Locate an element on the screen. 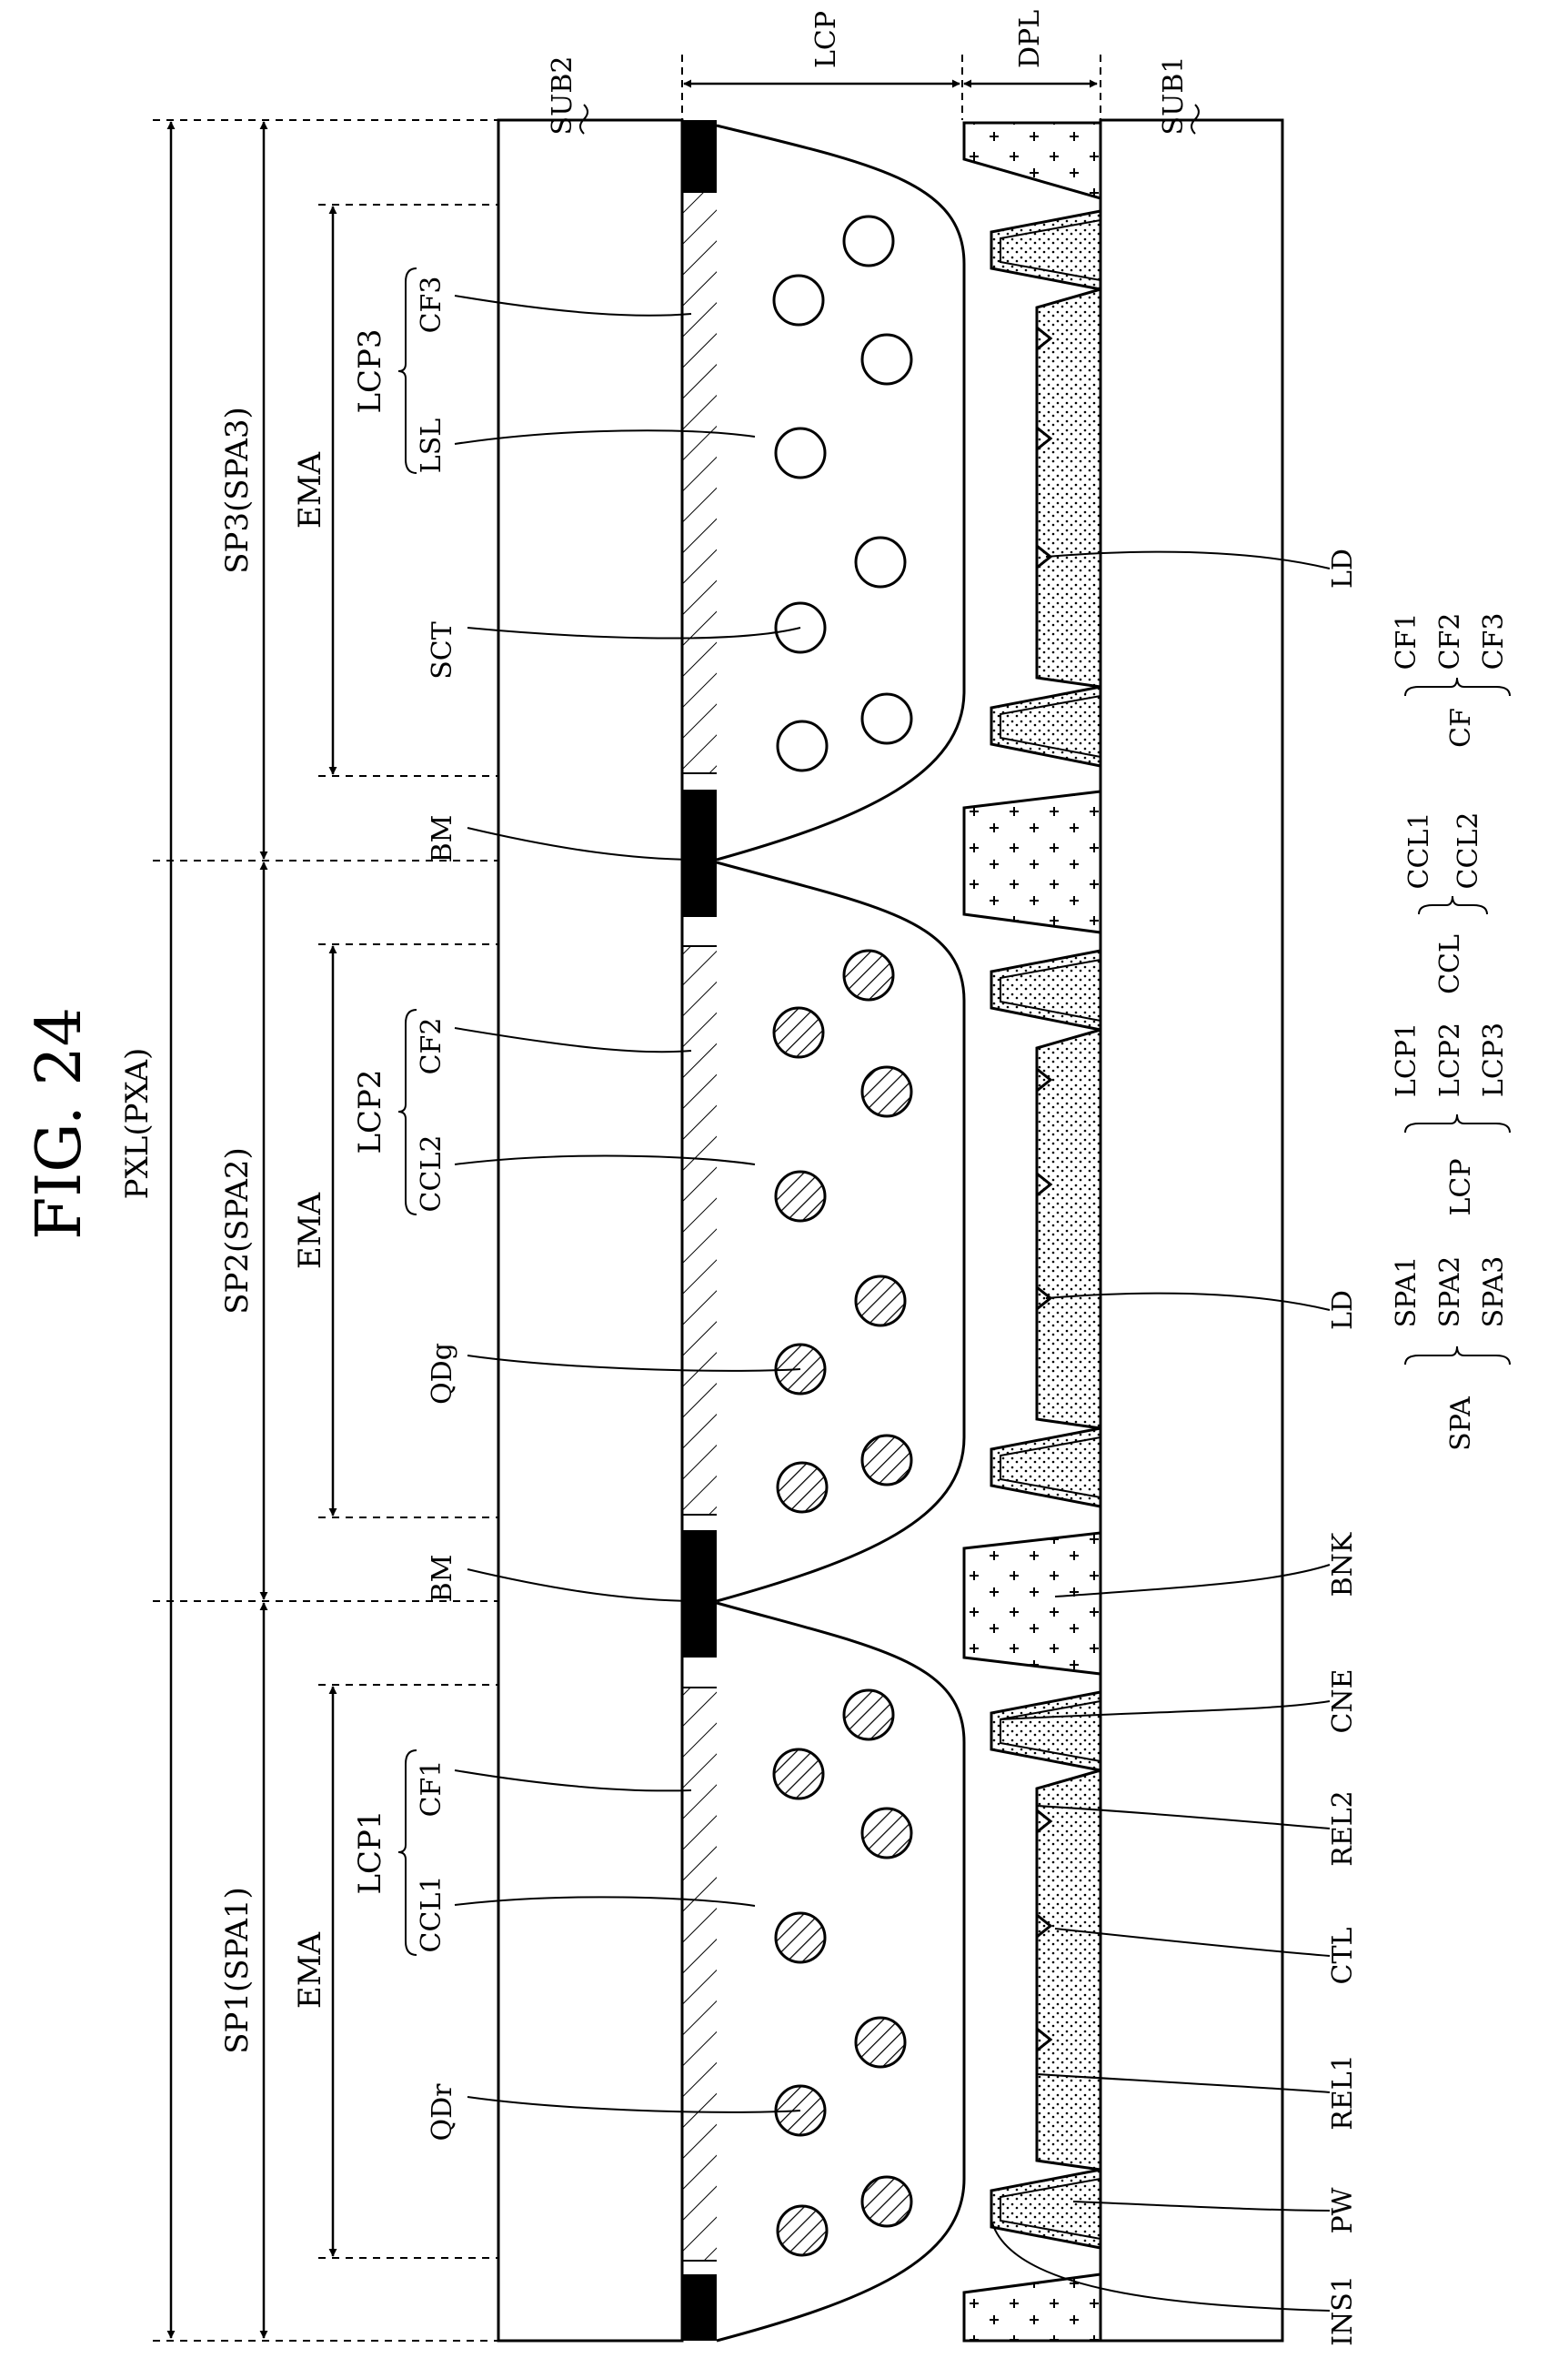 The height and width of the screenshot is (2358, 1568). lcp3-label-group: LCP3 LSL CF3 is located at coordinates (399, 370).